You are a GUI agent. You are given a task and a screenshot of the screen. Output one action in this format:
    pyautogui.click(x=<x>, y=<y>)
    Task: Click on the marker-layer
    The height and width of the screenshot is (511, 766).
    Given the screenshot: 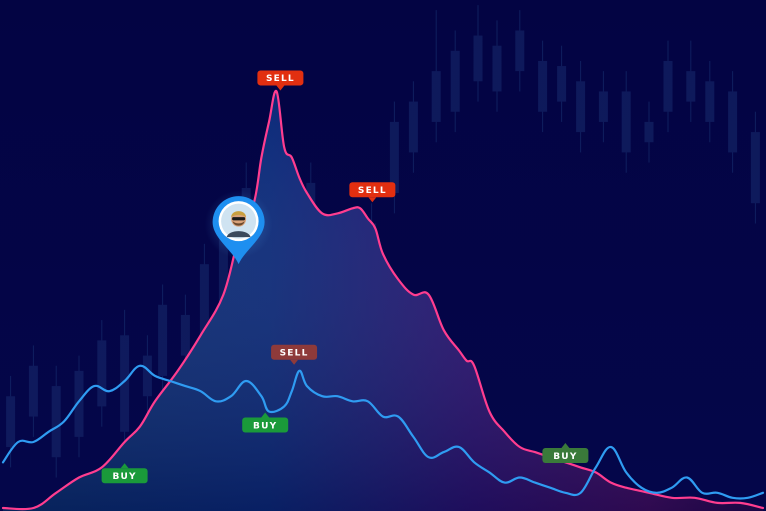 What is the action you would take?
    pyautogui.click(x=238, y=227)
    